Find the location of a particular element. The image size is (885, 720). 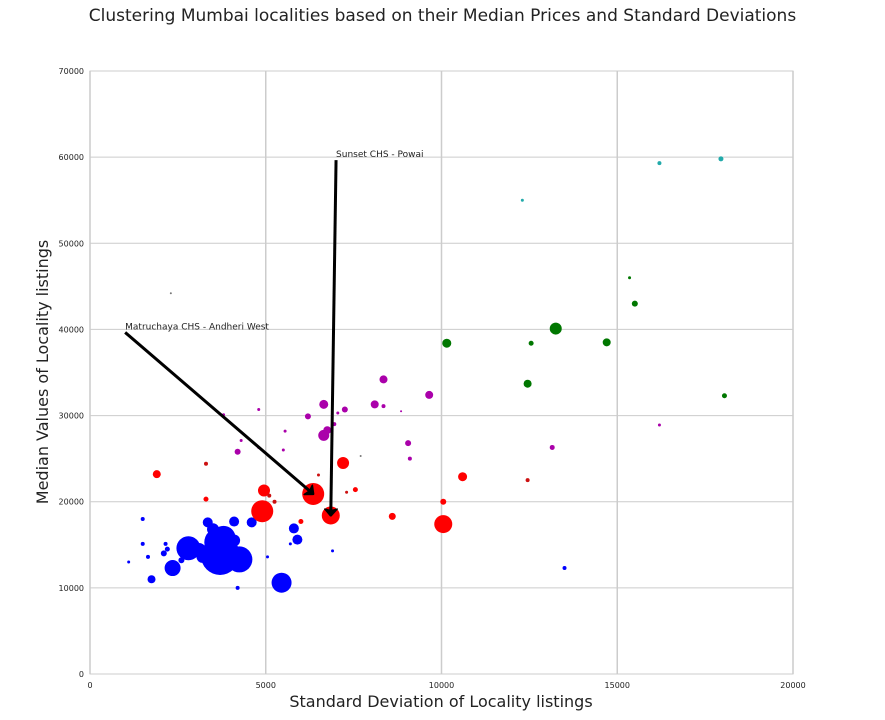

annotation-label: Sunset CHS - Powai is located at coordinates (379, 155).